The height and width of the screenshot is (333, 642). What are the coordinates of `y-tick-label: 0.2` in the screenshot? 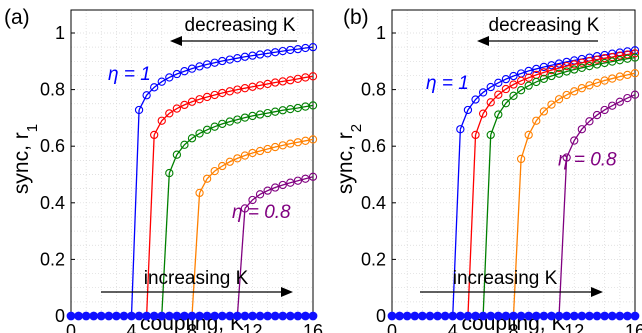 It's located at (373, 259).